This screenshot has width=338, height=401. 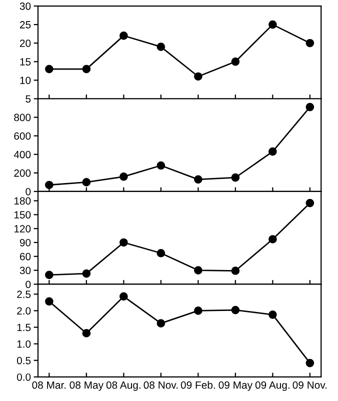 I want to click on y-tick-label: 120, so click(x=22, y=228).